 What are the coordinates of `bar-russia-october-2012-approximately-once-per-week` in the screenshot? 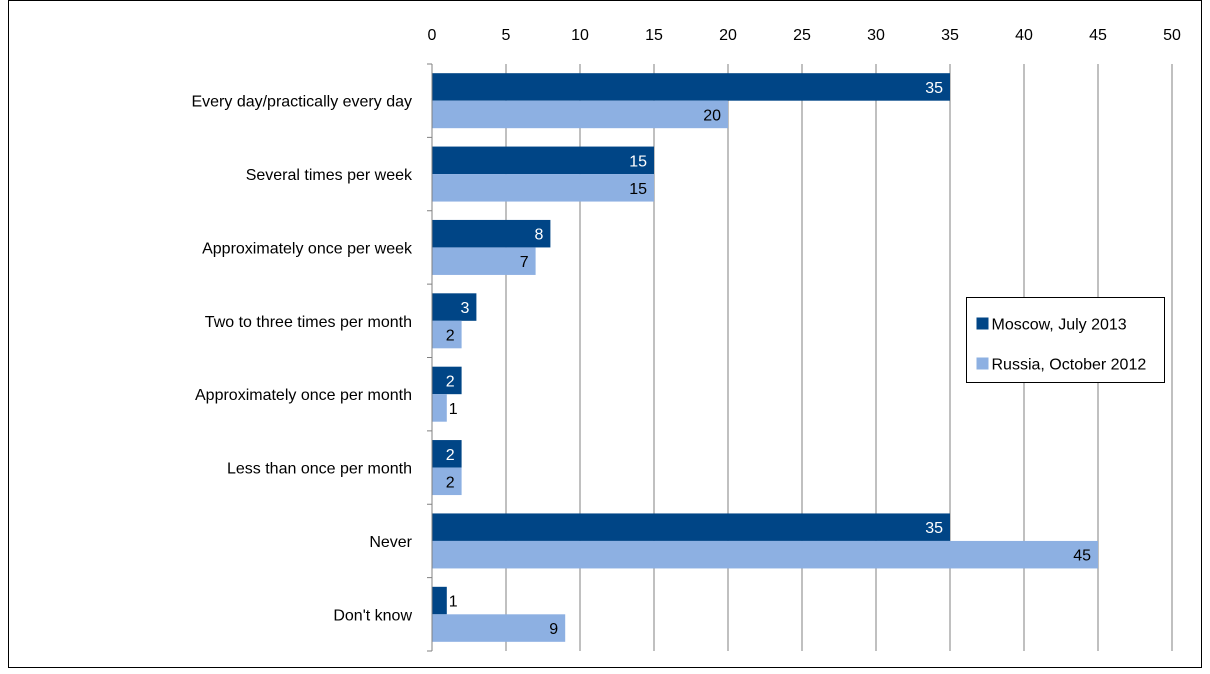 It's located at (484, 261).